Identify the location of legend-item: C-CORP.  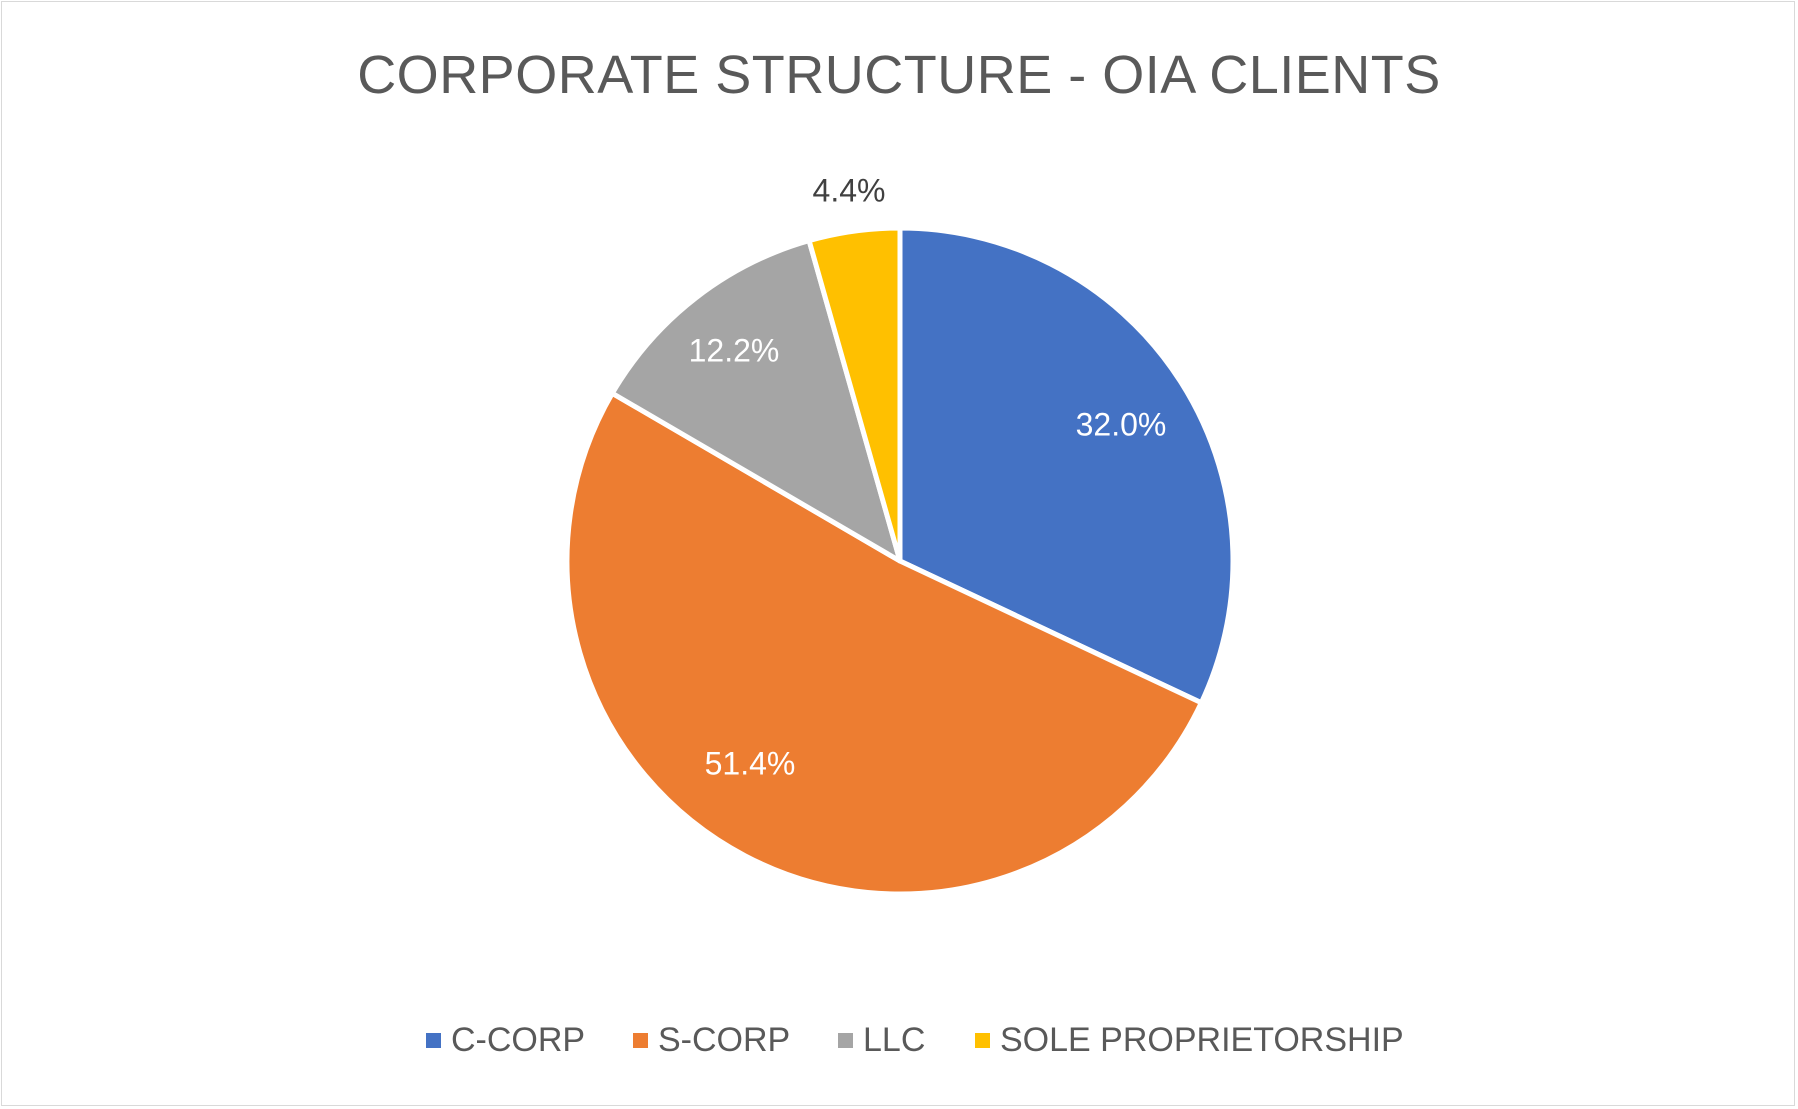
(505, 1040).